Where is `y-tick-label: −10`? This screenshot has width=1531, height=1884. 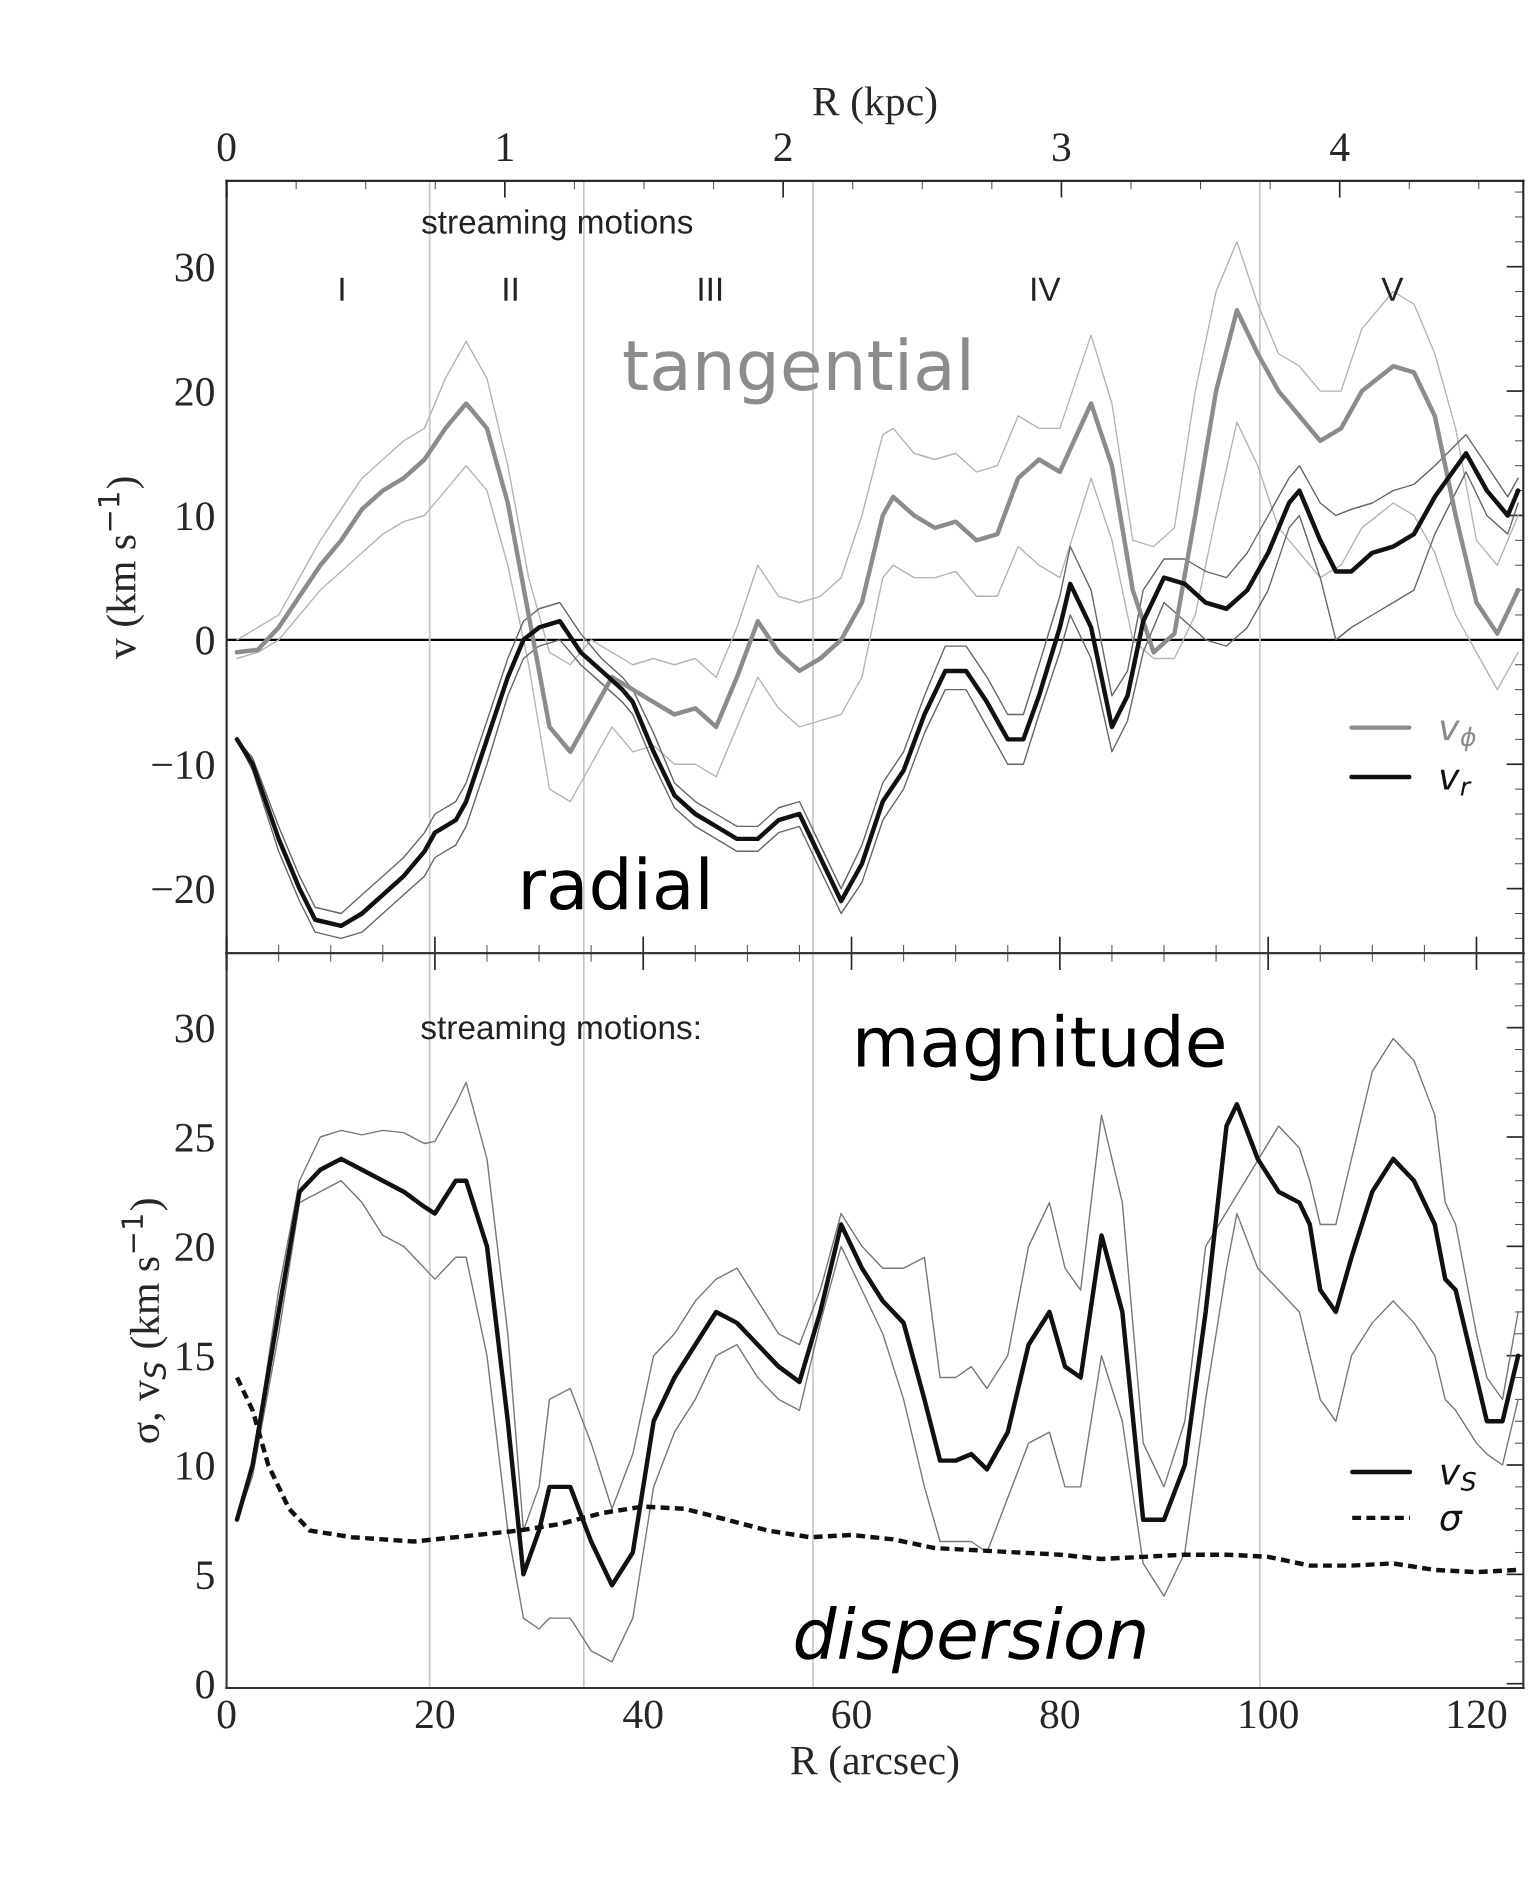 y-tick-label: −10 is located at coordinates (183, 765).